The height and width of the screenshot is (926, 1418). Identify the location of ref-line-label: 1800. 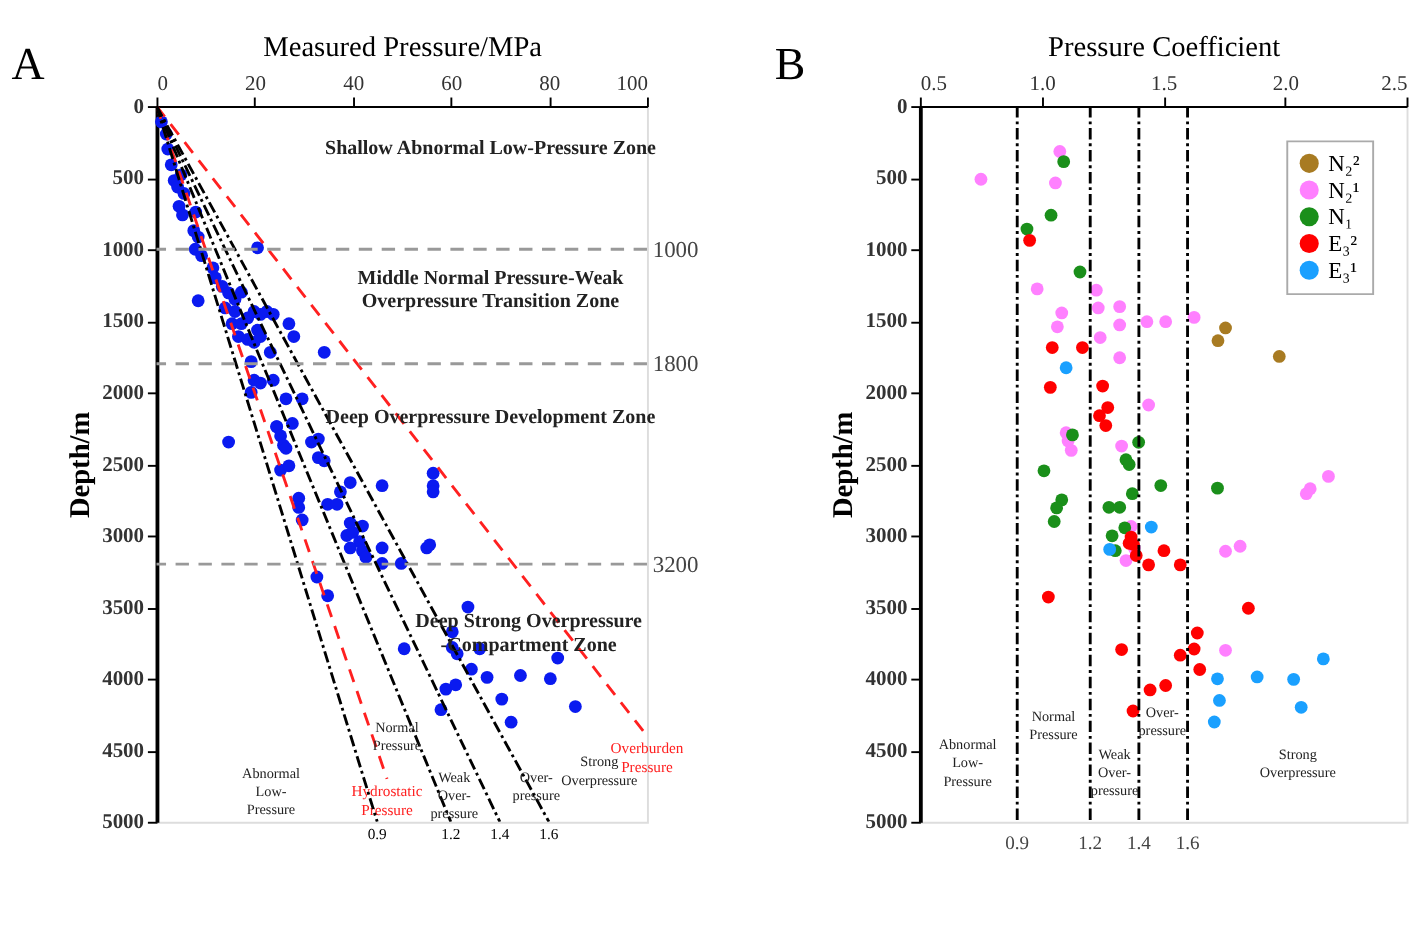
(676, 365).